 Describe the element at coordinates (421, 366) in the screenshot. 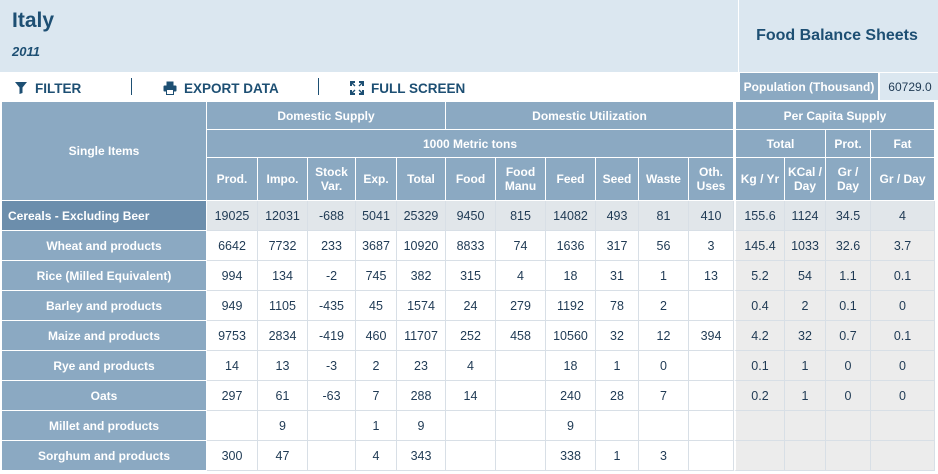

I see `value-cell: 23` at that location.